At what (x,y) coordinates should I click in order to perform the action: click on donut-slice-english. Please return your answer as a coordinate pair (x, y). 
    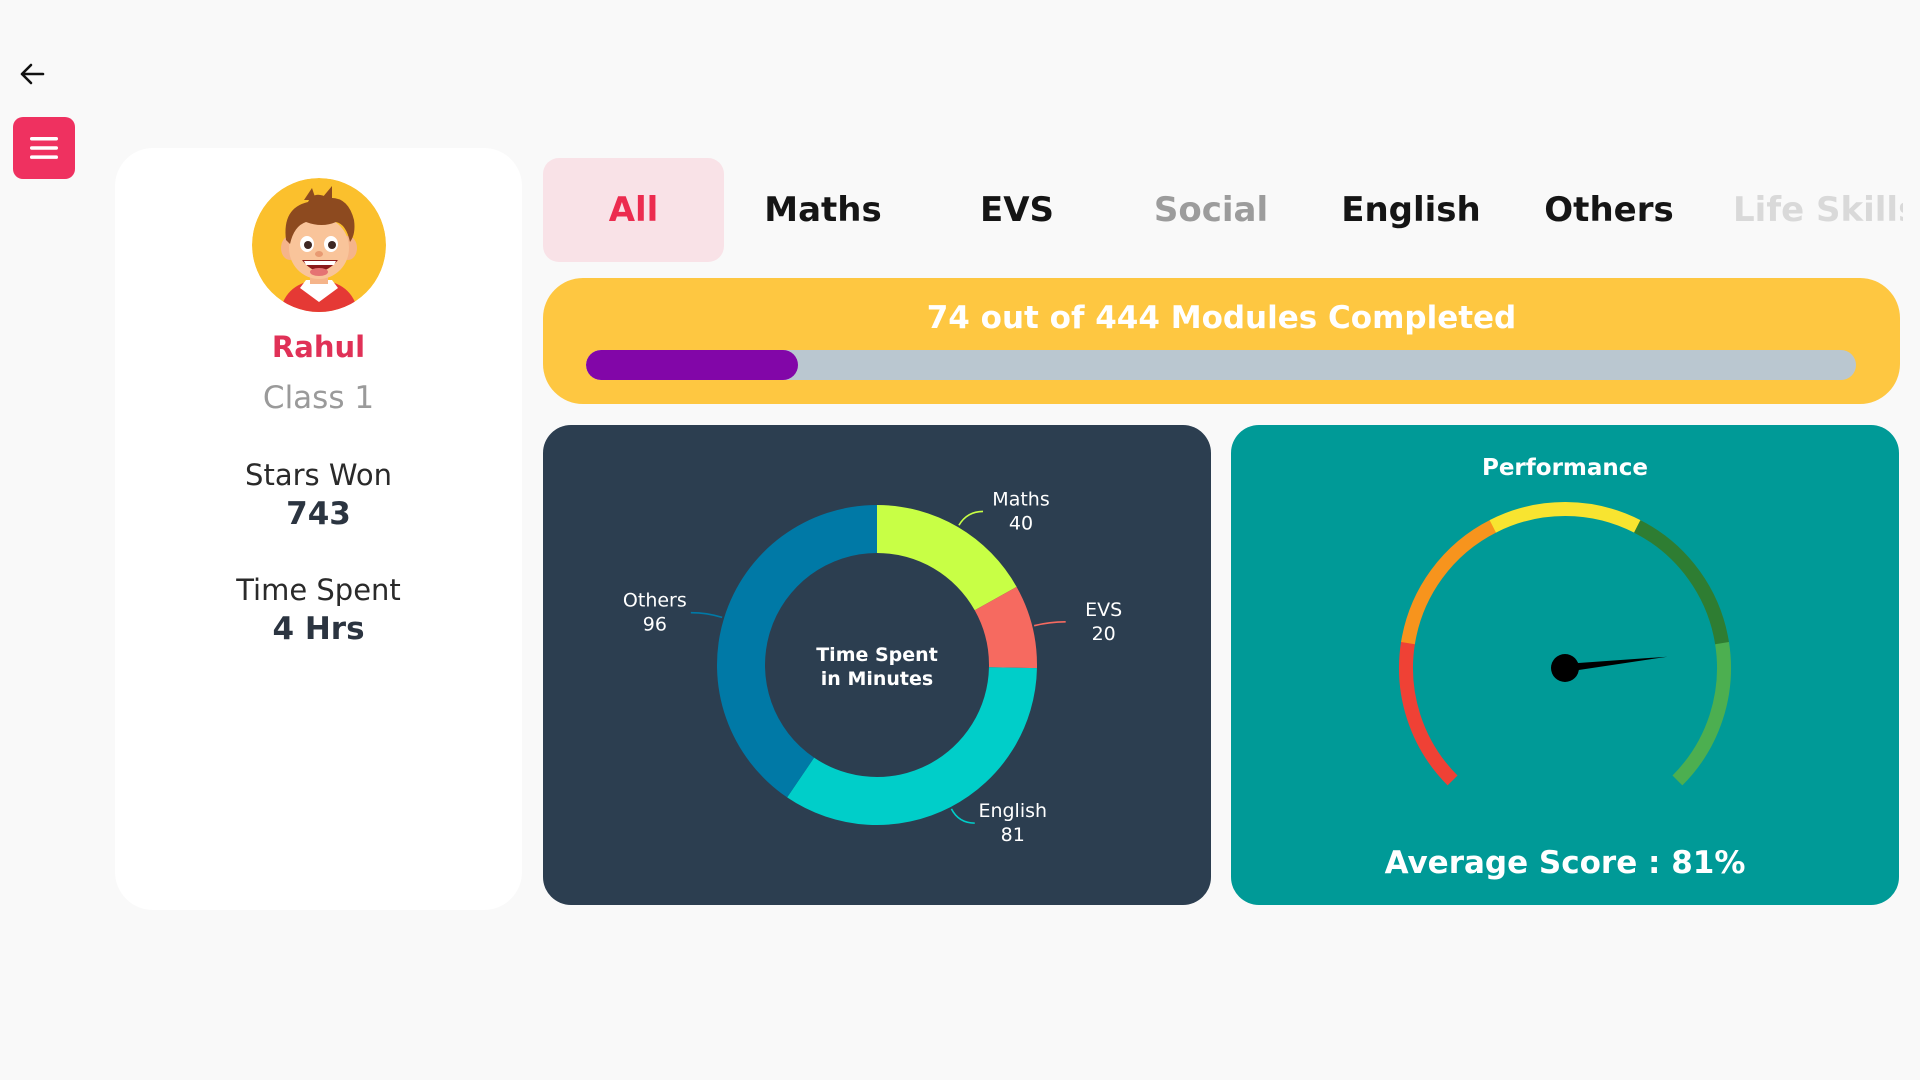
    Looking at the image, I should click on (912, 746).